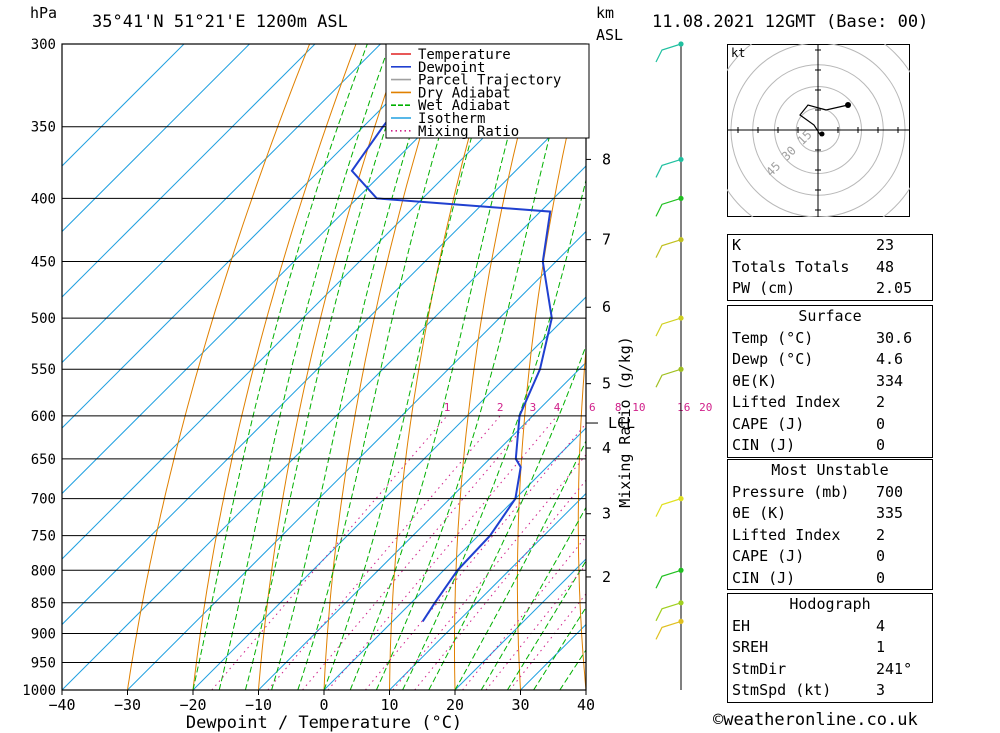 The width and height of the screenshot is (1000, 733). What do you see at coordinates (890, 491) in the screenshot?
I see `index-value: 700` at bounding box center [890, 491].